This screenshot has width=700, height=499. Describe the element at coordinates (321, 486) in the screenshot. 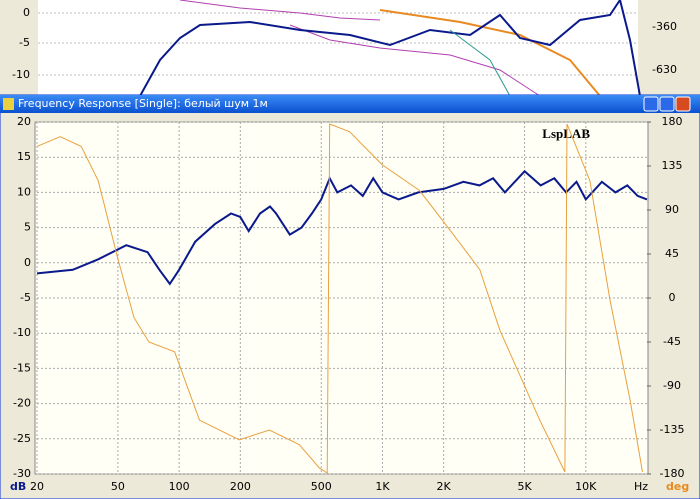

I see `x-tick-label: 500` at that location.